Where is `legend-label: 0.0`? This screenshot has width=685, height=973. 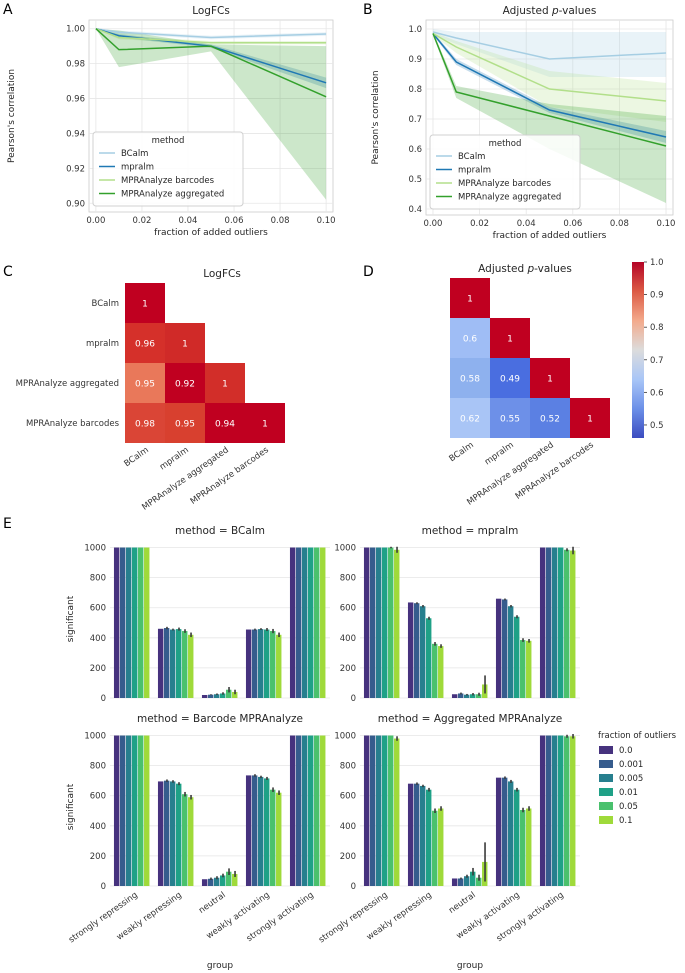
legend-label: 0.0 is located at coordinates (626, 751).